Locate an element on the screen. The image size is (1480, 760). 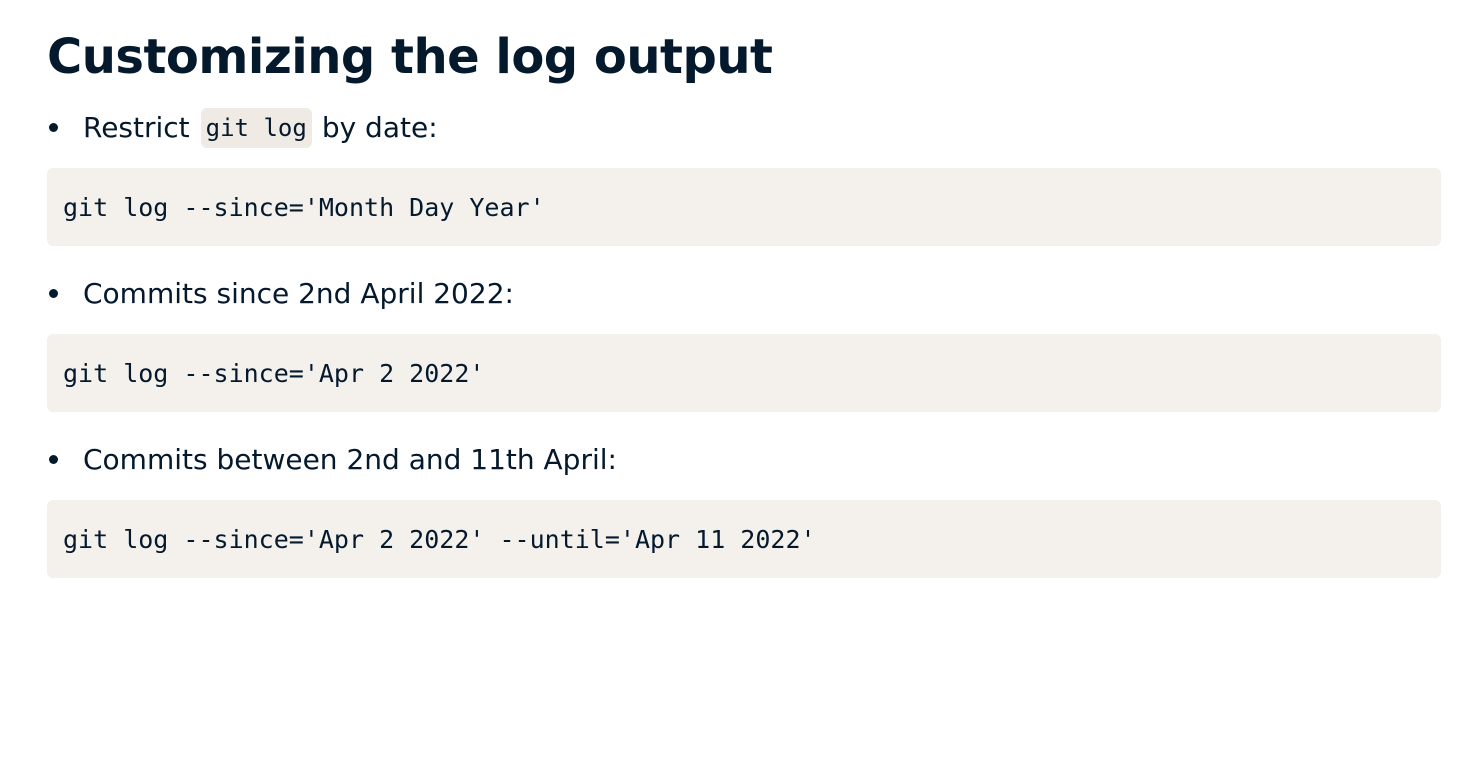
code-block: git log --since='Month Day Year' is located at coordinates (744, 207).